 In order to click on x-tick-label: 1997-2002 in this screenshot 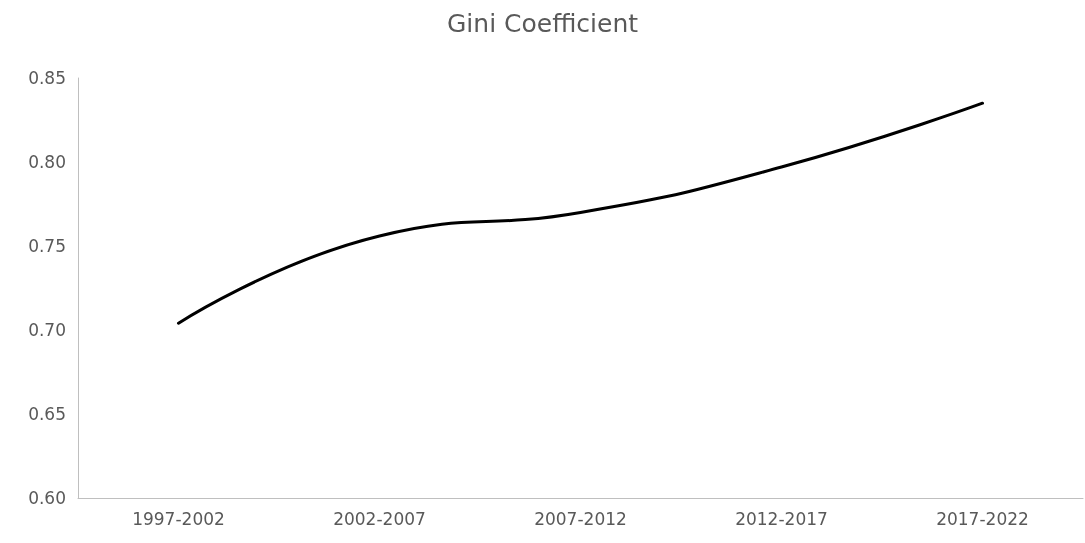, I will do `click(178, 518)`.